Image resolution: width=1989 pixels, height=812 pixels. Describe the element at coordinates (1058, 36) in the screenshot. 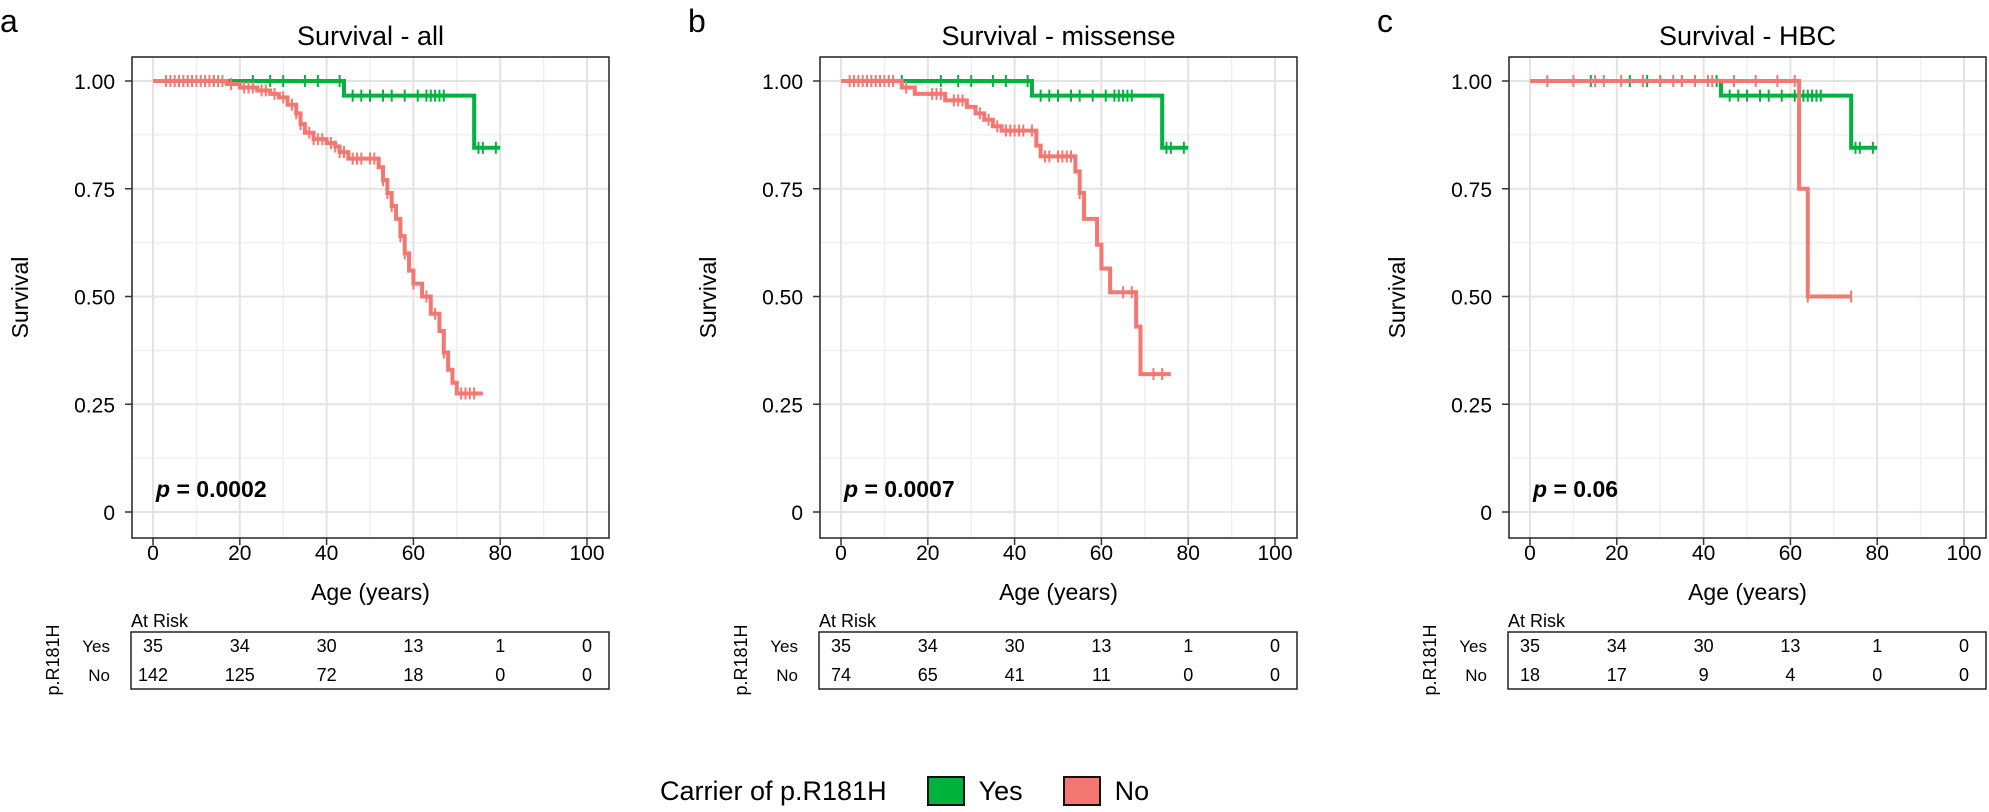

I see `chart-title: Survival - missense` at that location.